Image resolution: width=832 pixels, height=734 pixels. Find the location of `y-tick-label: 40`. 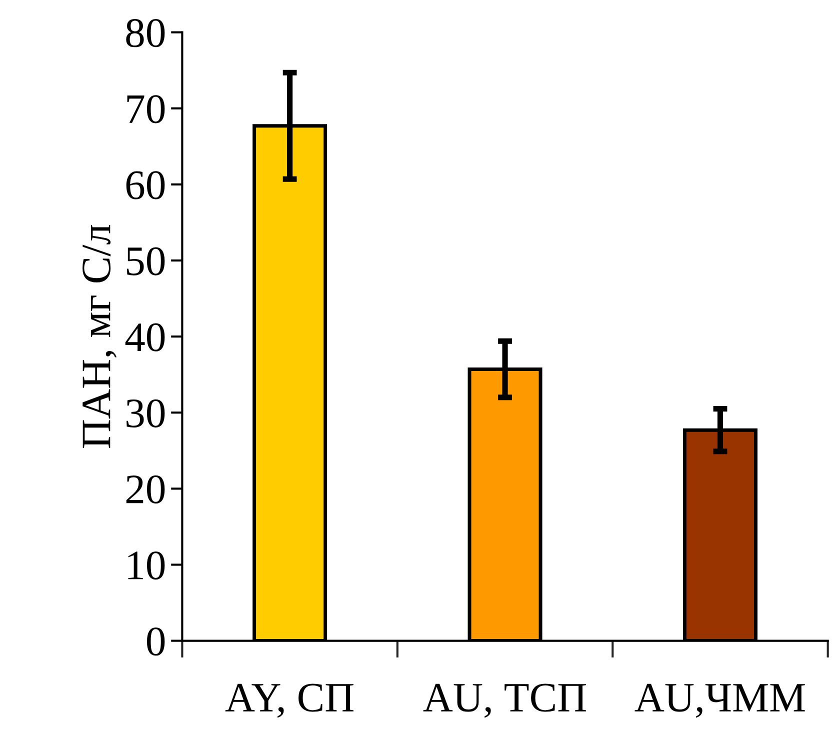

y-tick-label: 40 is located at coordinates (145, 337).